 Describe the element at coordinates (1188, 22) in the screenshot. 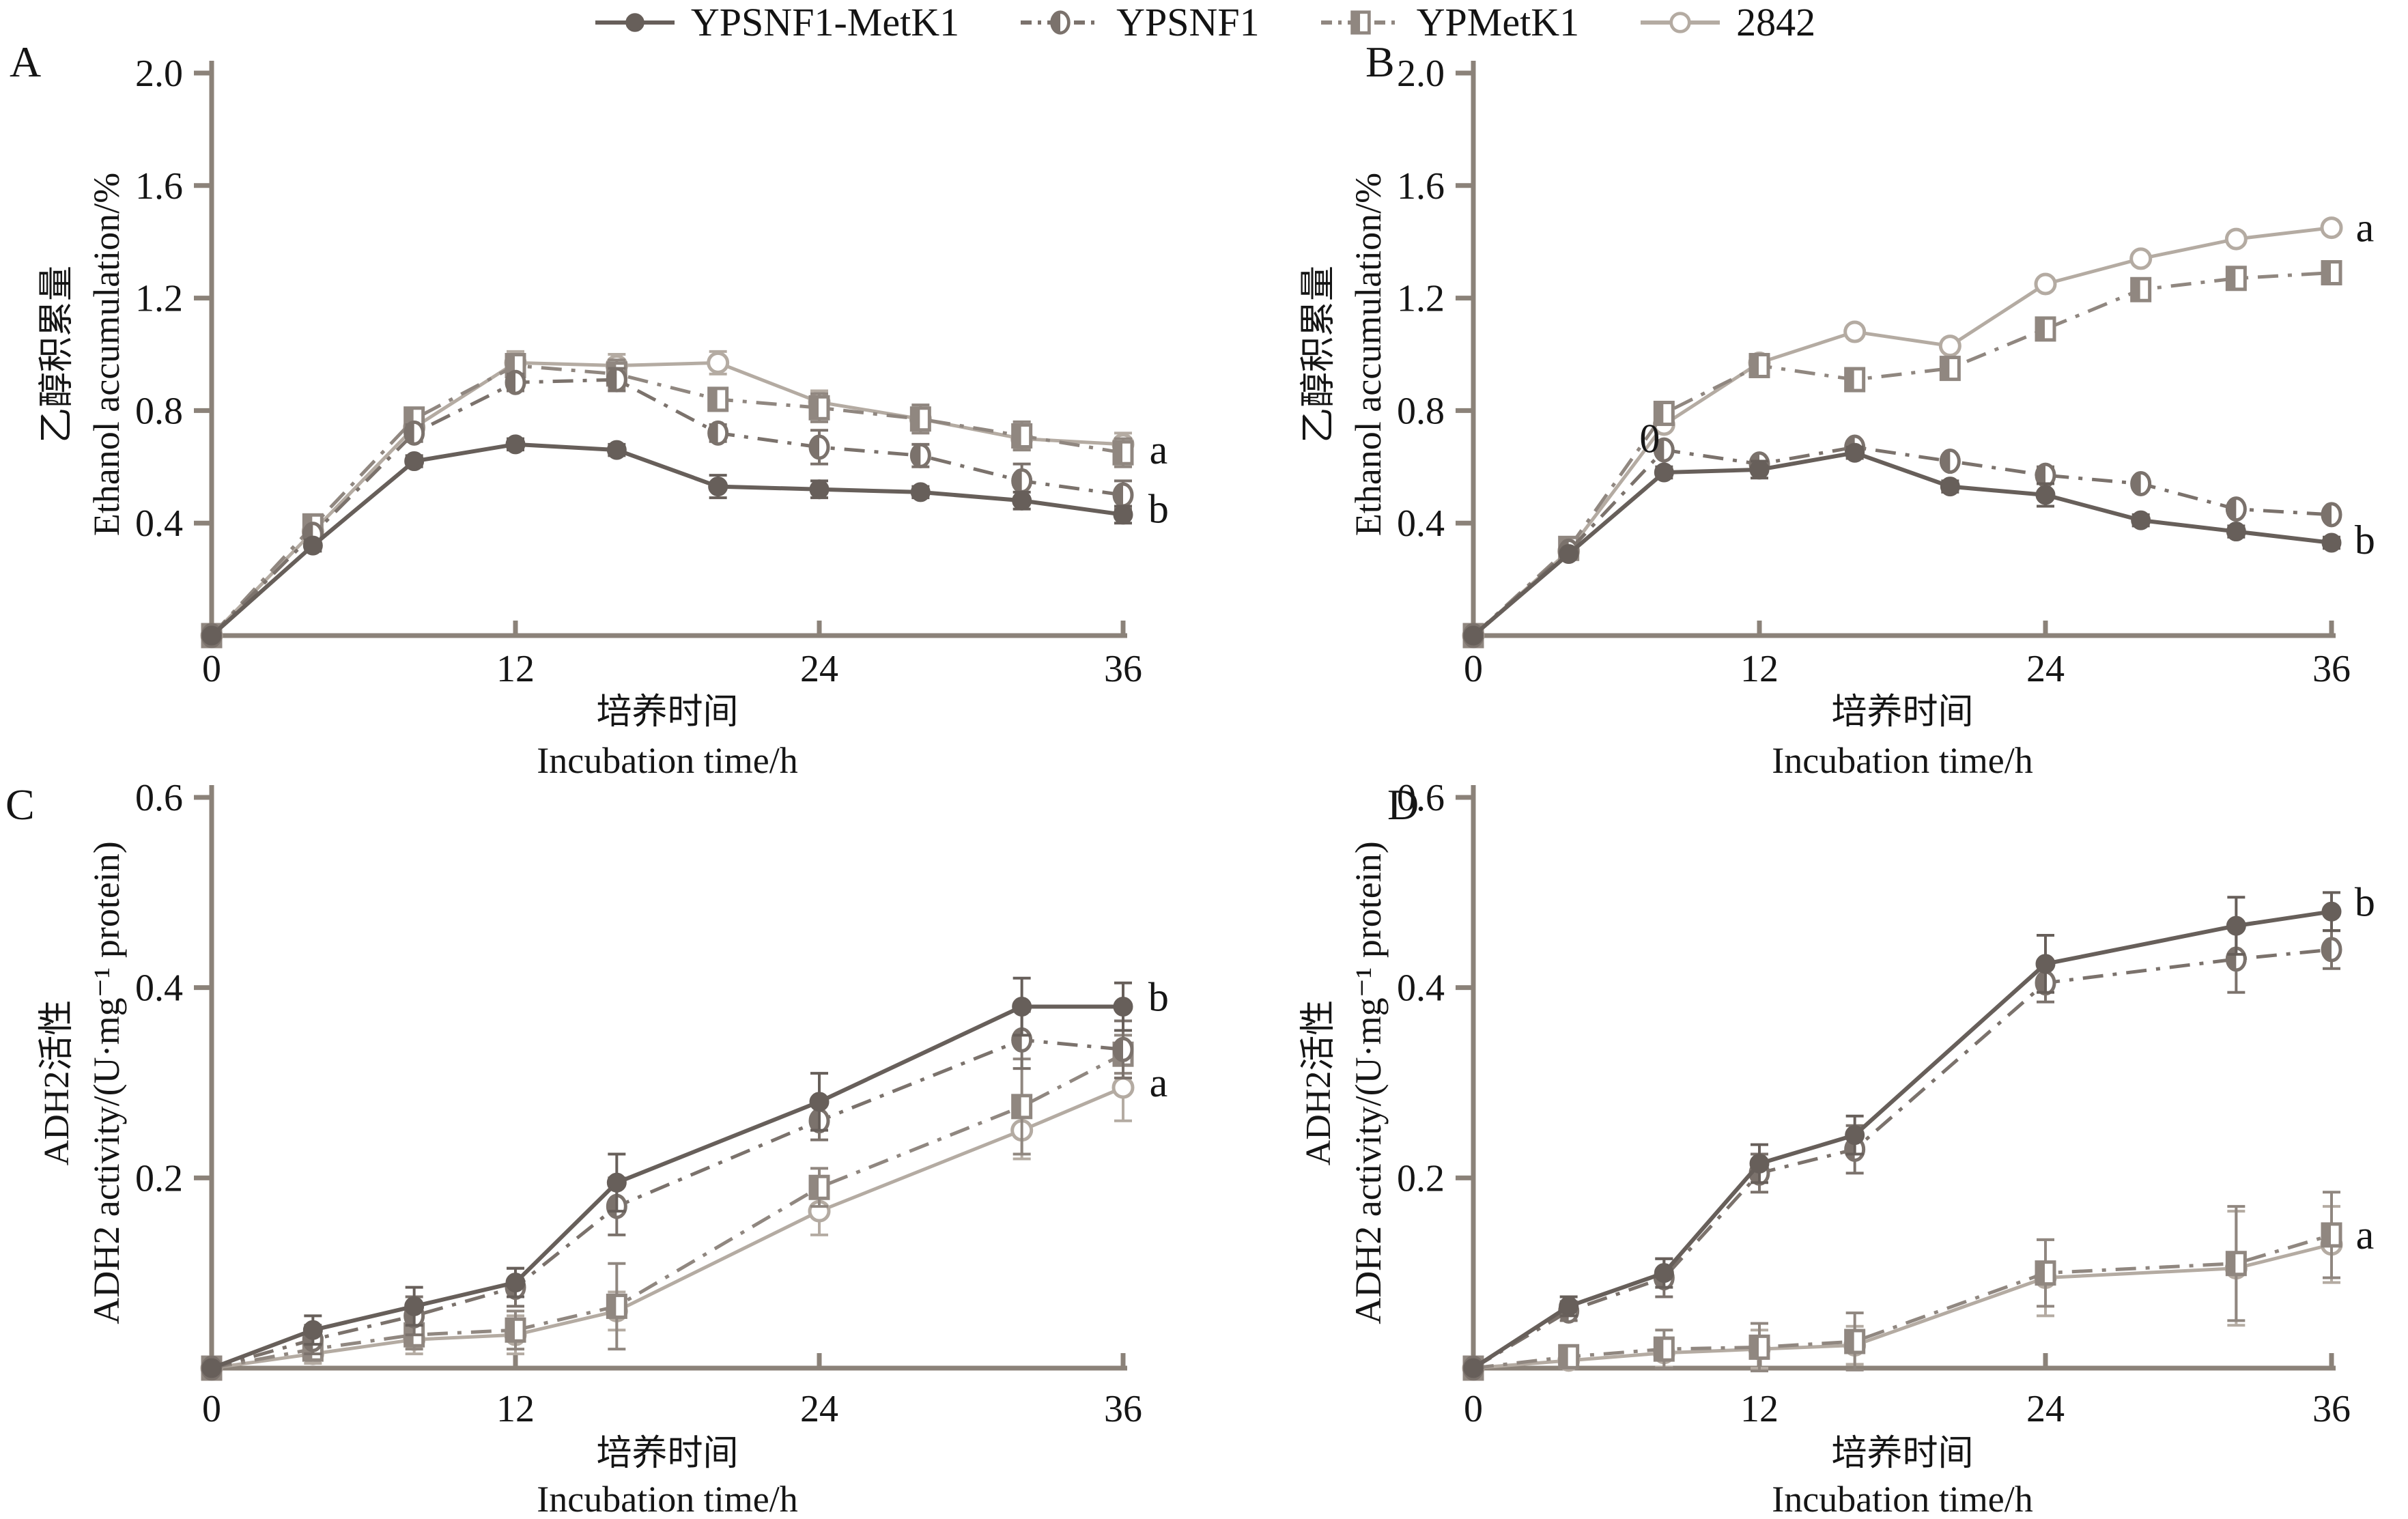

I see `legend-label: YPSNF1` at that location.